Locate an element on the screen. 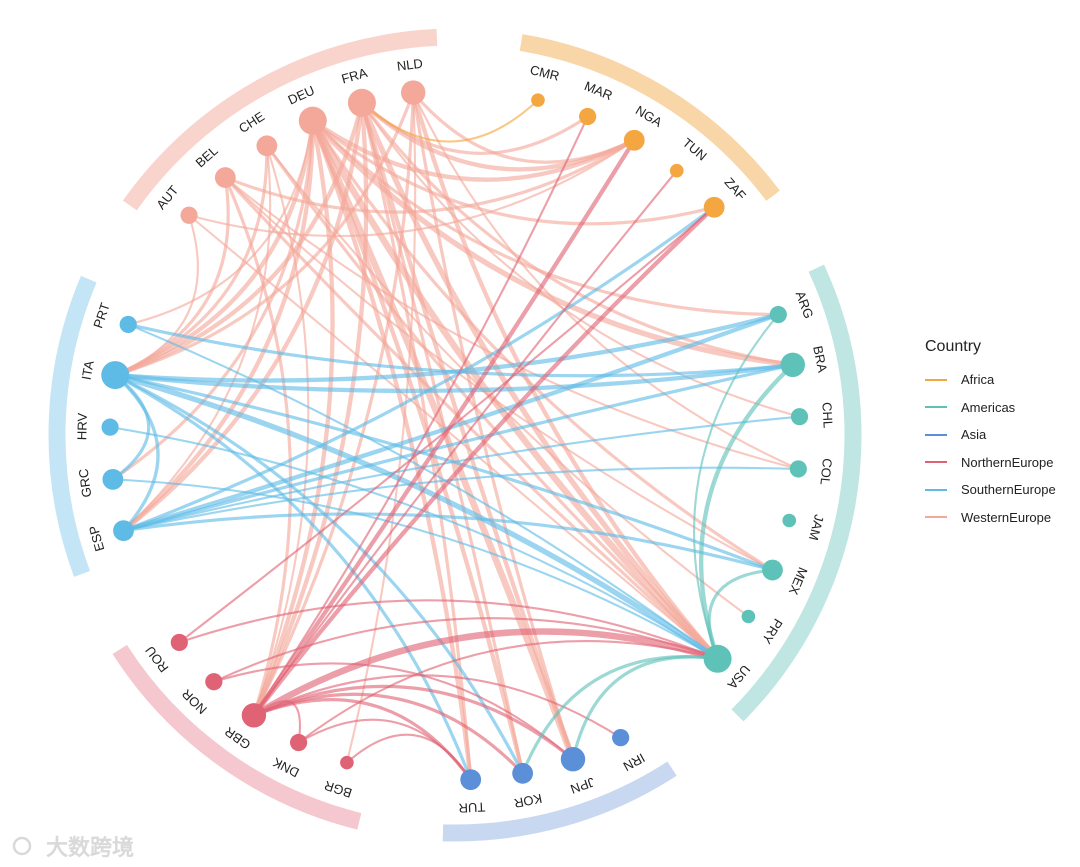  group-arc-westerneurope is located at coordinates (280, 119).